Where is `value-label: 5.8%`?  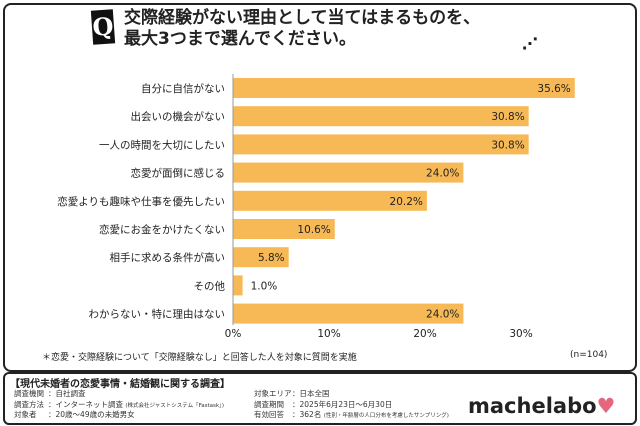
value-label: 5.8% is located at coordinates (271, 258).